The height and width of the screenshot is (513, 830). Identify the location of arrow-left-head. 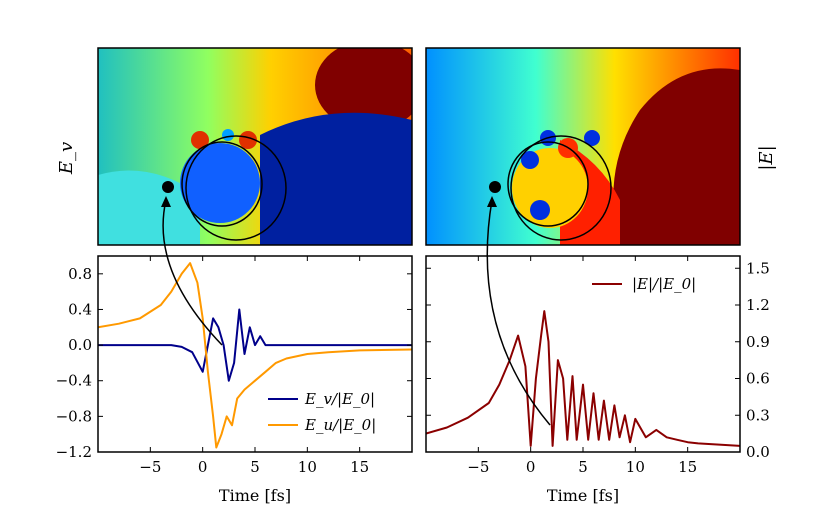
(166, 201).